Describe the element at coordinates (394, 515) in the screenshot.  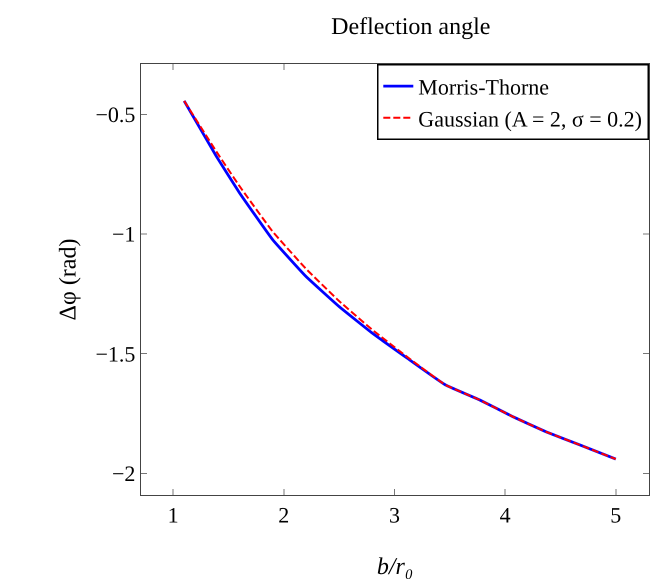
I see `x-tick-label: 3` at that location.